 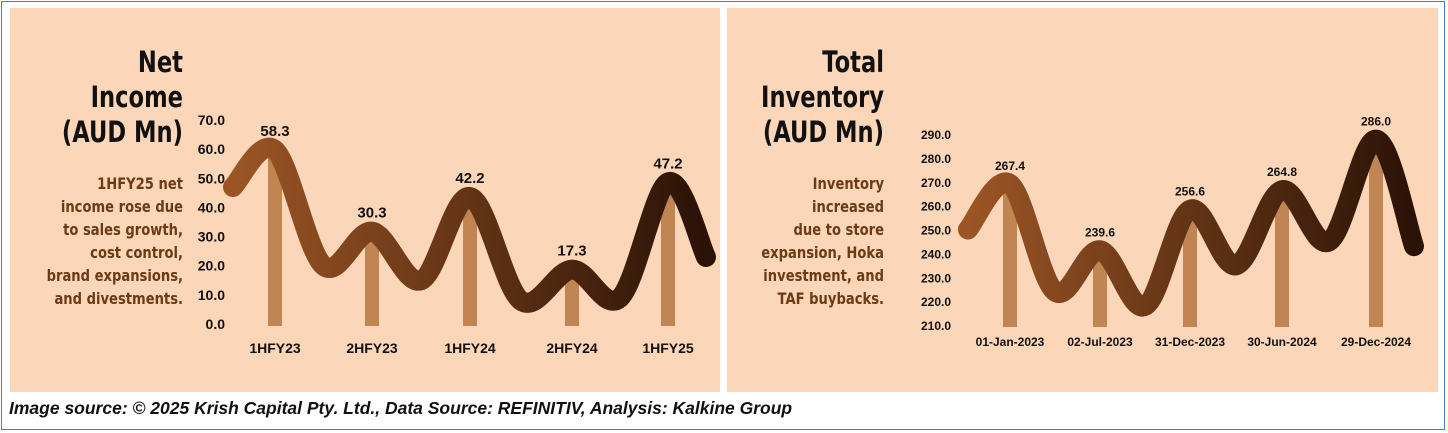 What do you see at coordinates (830, 298) in the screenshot?
I see `description-line: TAF buybacks.` at bounding box center [830, 298].